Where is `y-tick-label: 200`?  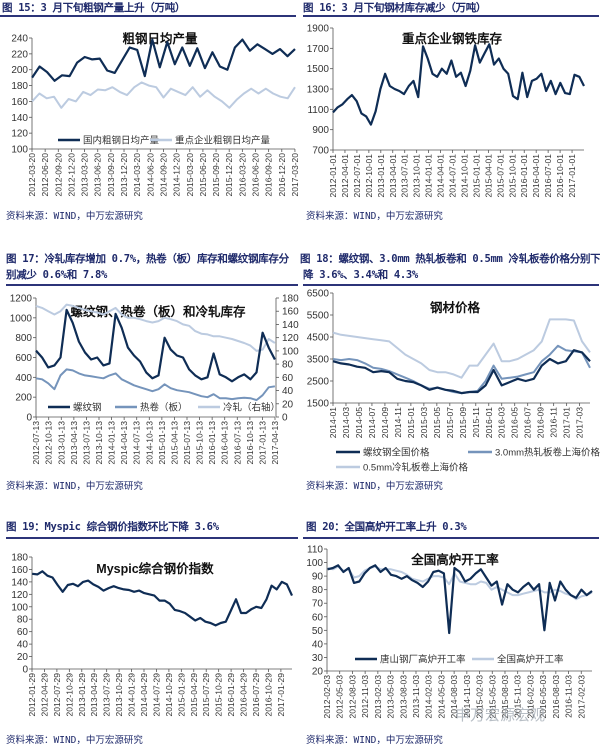
y-tick-label: 200 is located at coordinates (23, 398).